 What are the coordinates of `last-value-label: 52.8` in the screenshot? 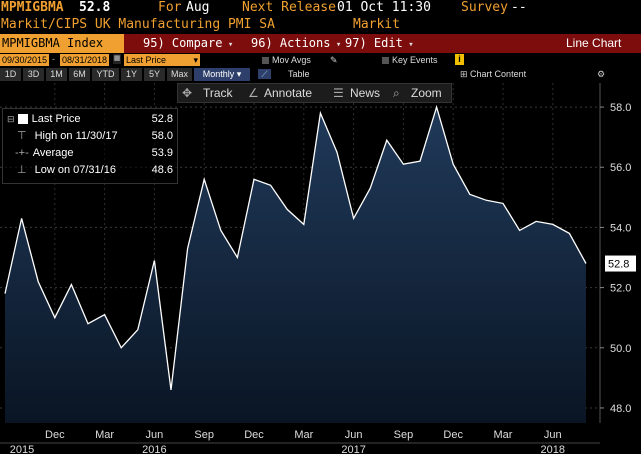 It's located at (618, 265).